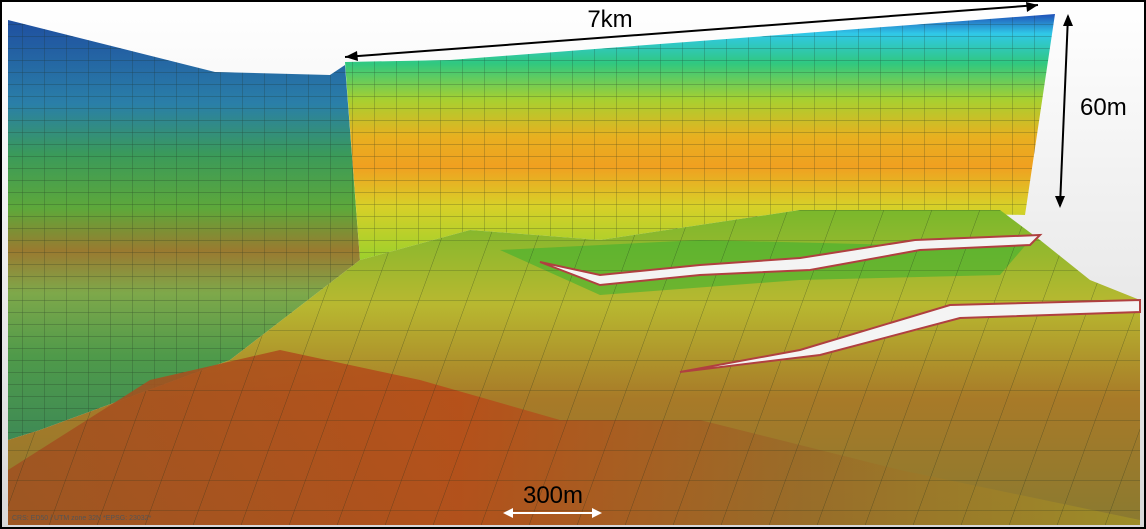 The height and width of the screenshot is (529, 1146). Describe the element at coordinates (1064, 111) in the screenshot. I see `height-arrow` at that location.